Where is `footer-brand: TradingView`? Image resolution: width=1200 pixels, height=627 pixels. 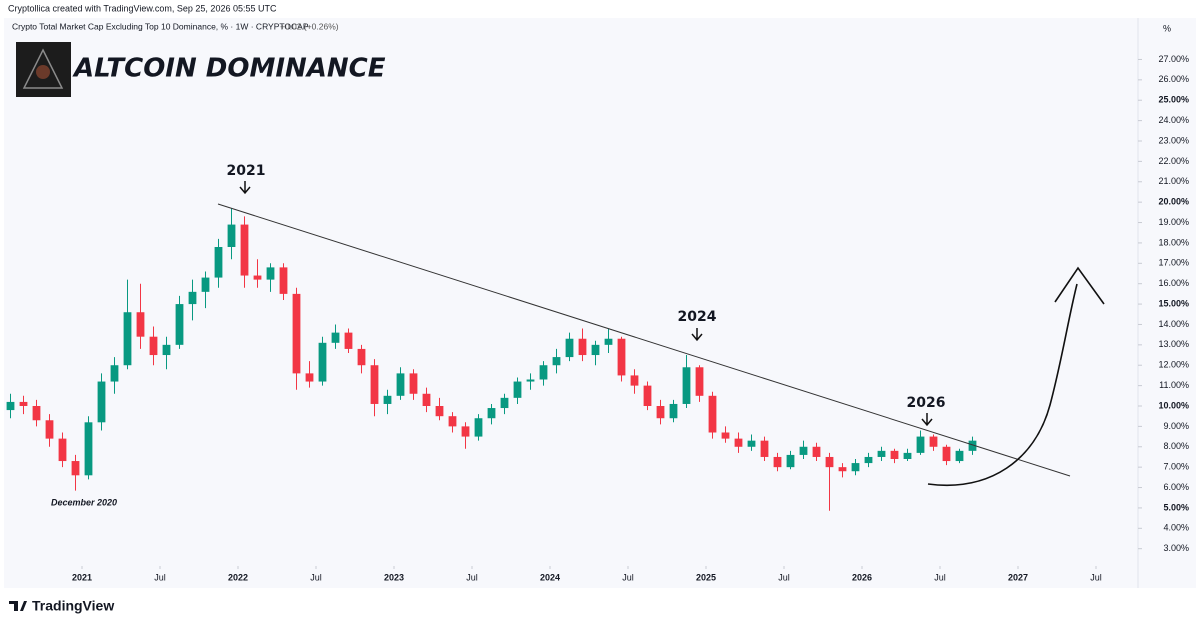 footer-brand: TradingView is located at coordinates (73, 606).